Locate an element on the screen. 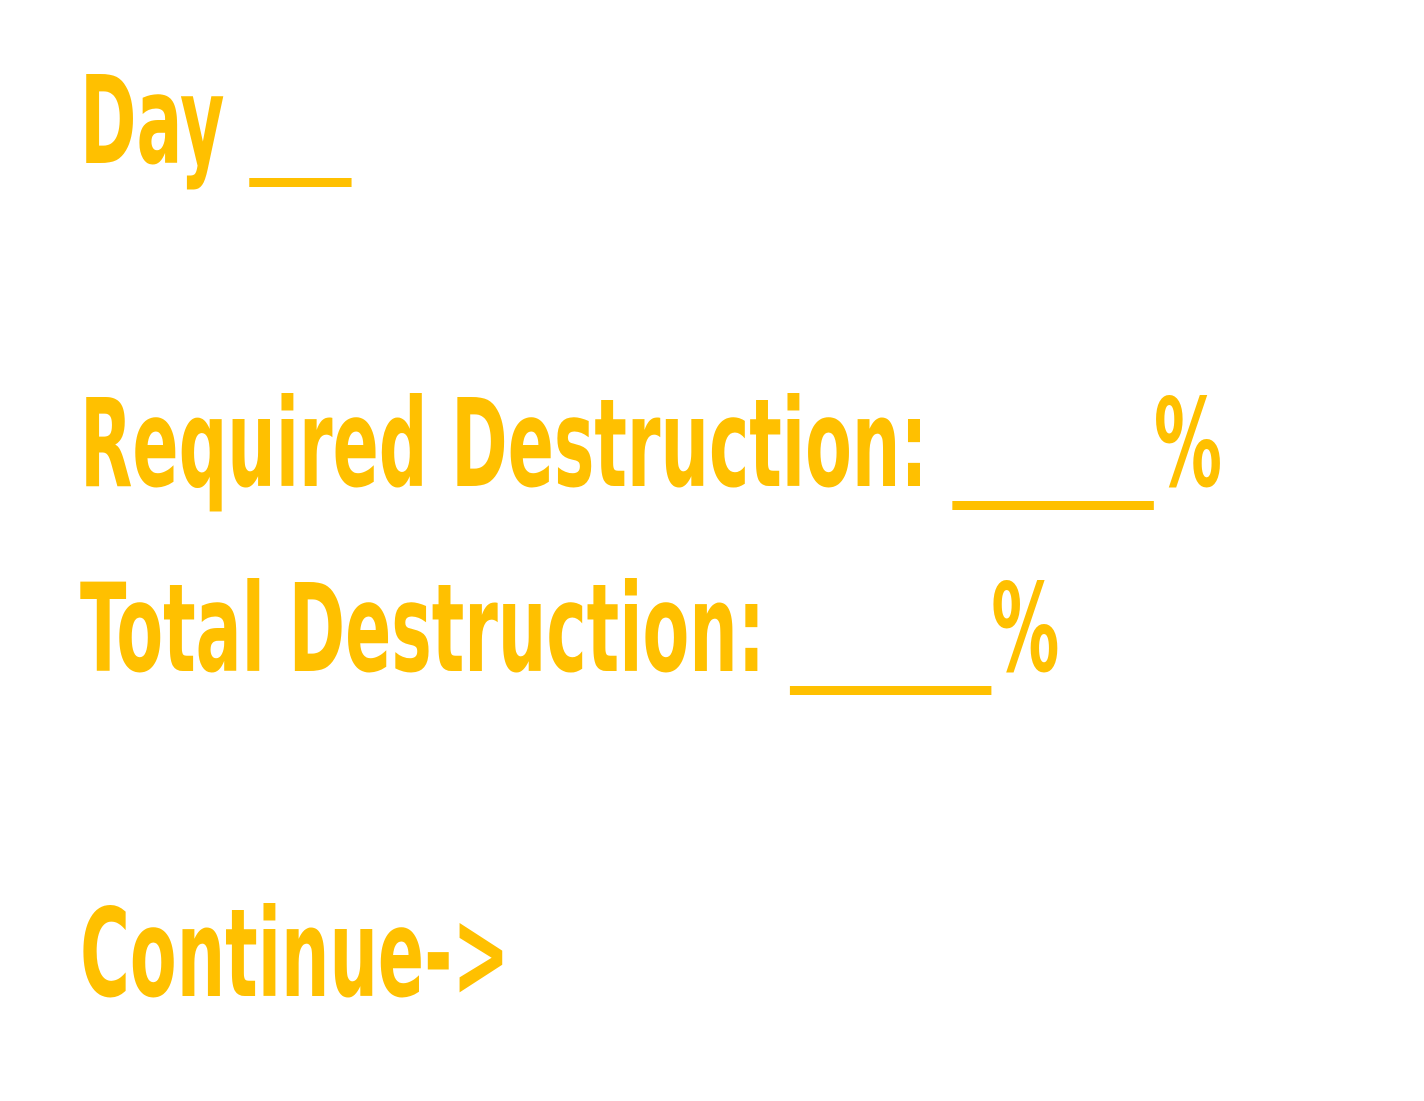  required-destruction-line: Required Destruction:% is located at coordinates (651, 446).